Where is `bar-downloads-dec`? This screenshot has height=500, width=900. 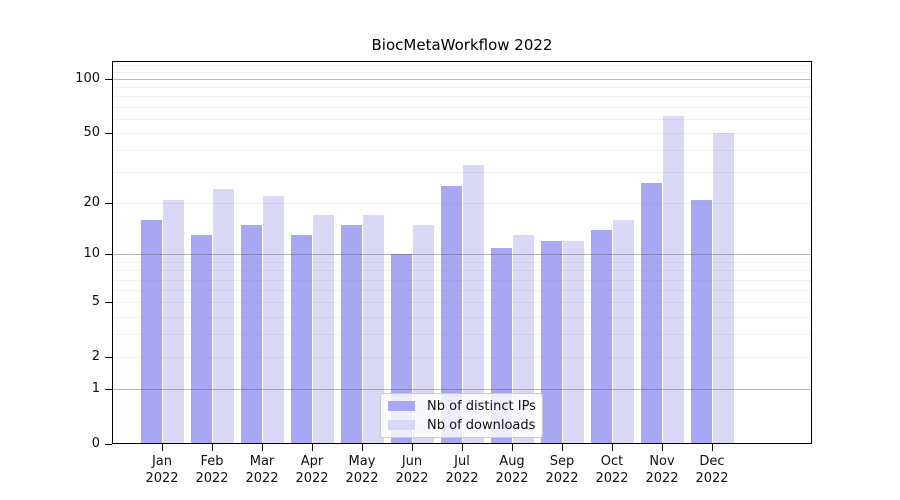
bar-downloads-dec is located at coordinates (723, 288).